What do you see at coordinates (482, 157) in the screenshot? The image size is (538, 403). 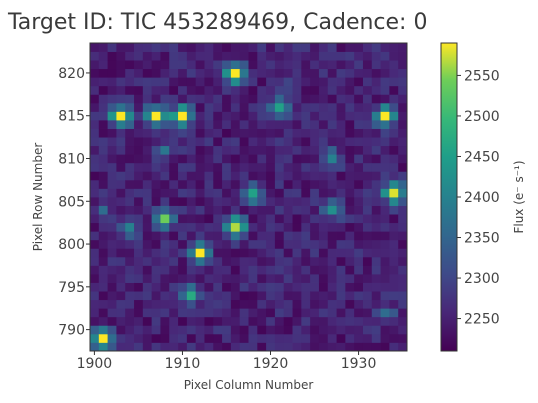 I see `colorbar-tick-label: 2450` at bounding box center [482, 157].